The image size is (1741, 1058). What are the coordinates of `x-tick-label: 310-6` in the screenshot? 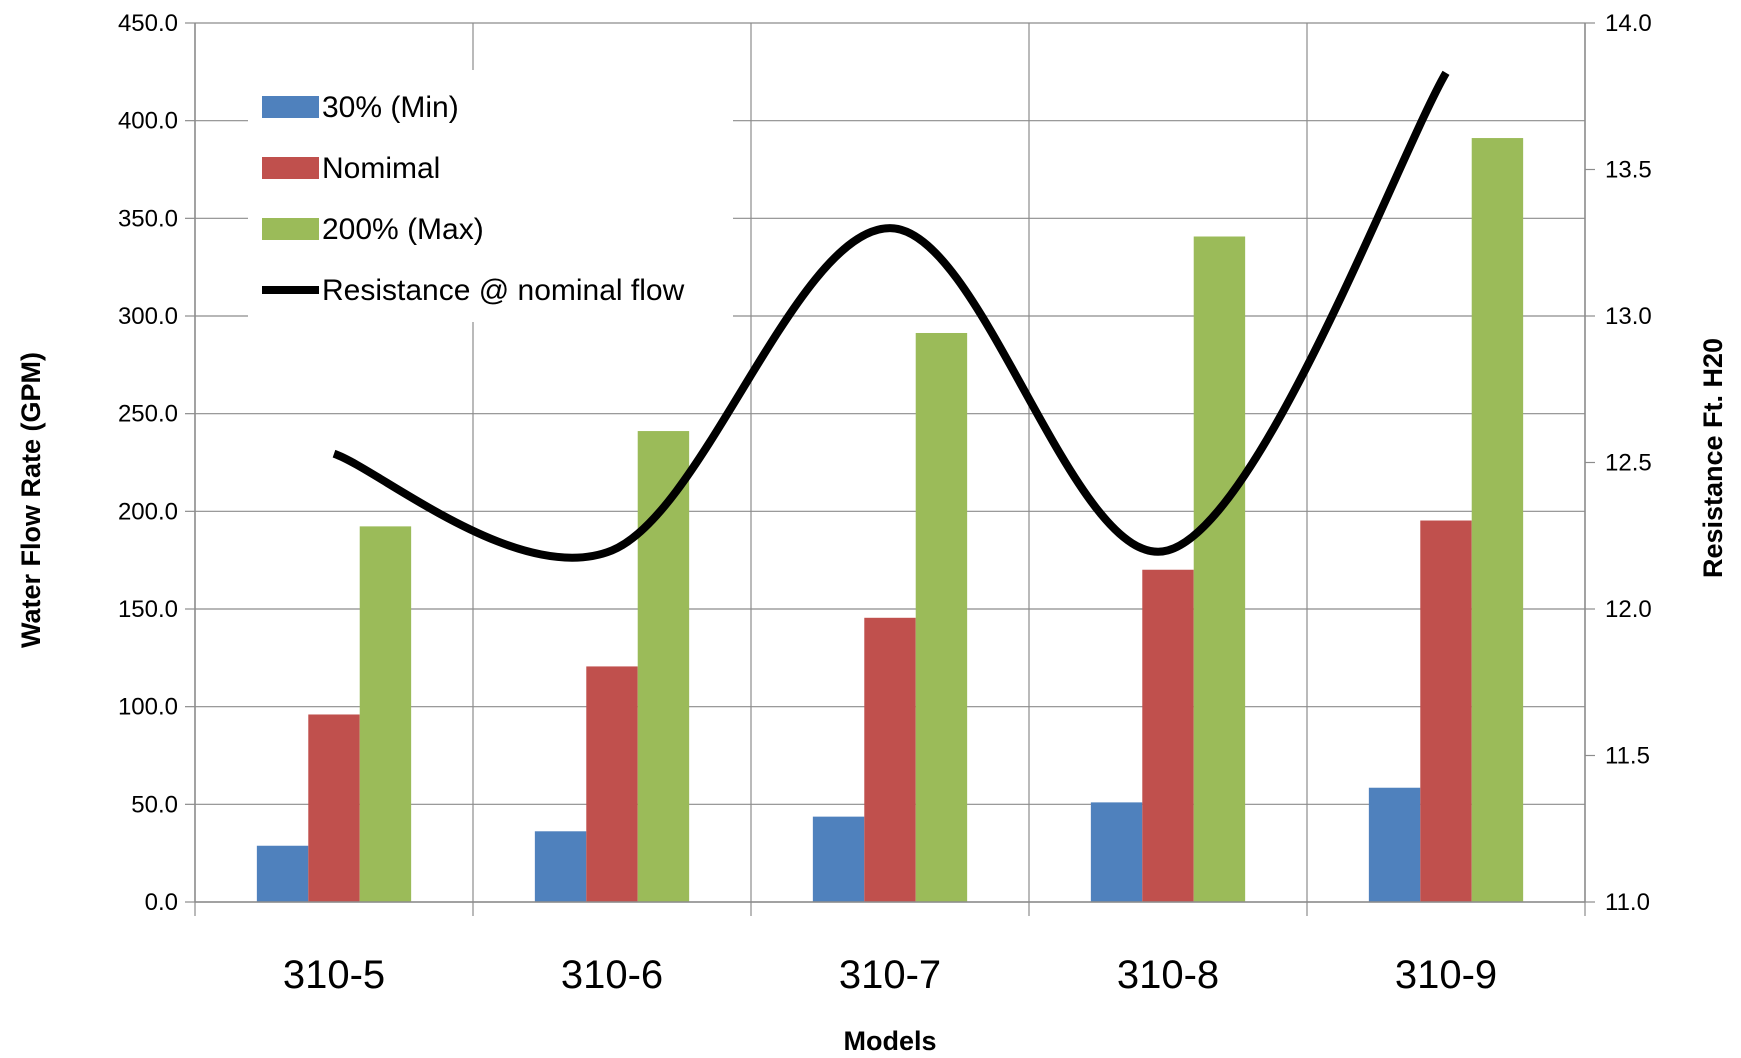 It's located at (612, 975).